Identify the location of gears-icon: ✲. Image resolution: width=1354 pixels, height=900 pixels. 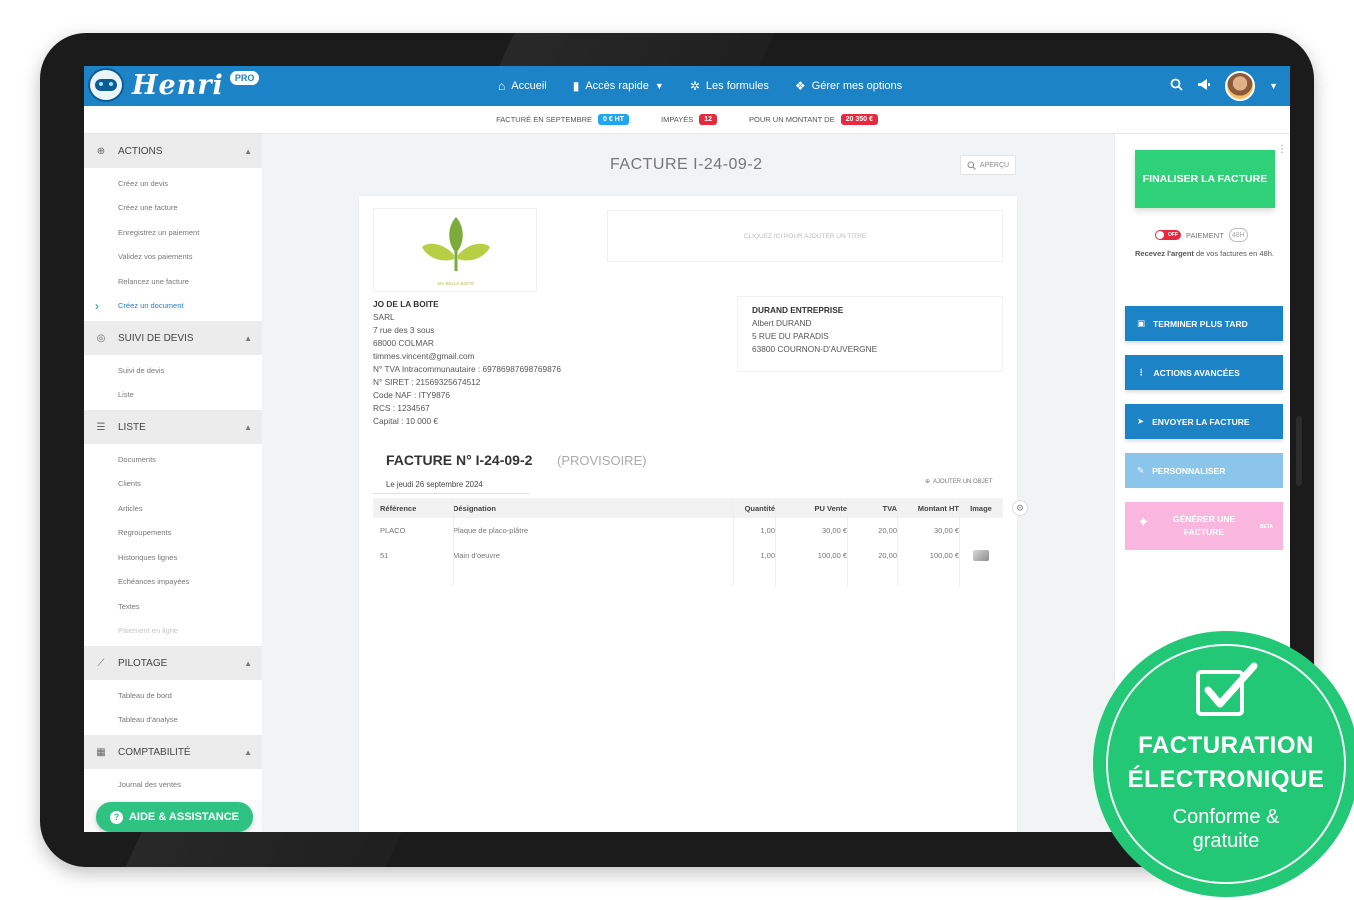
(694, 86).